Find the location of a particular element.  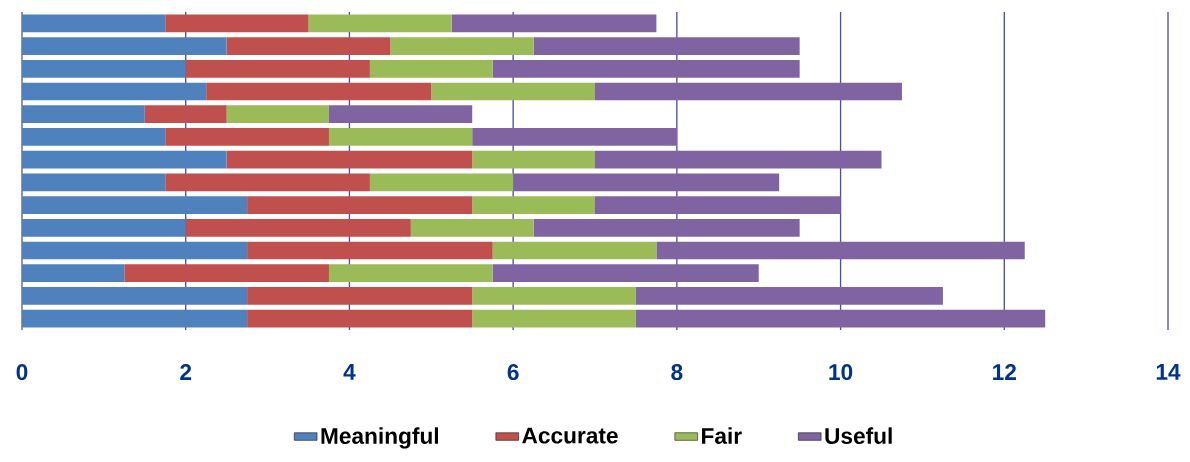

legend-label: Useful is located at coordinates (858, 435).